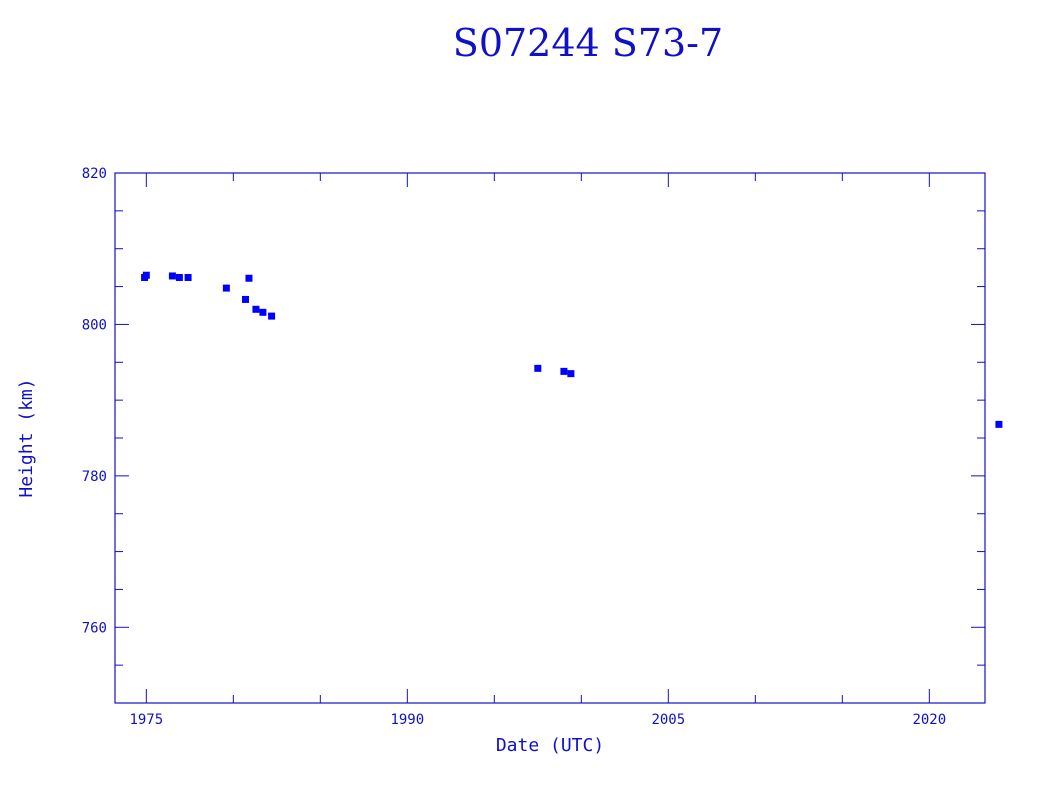 The width and height of the screenshot is (1046, 790). What do you see at coordinates (146, 720) in the screenshot?
I see `x-tick-label: 1975` at bounding box center [146, 720].